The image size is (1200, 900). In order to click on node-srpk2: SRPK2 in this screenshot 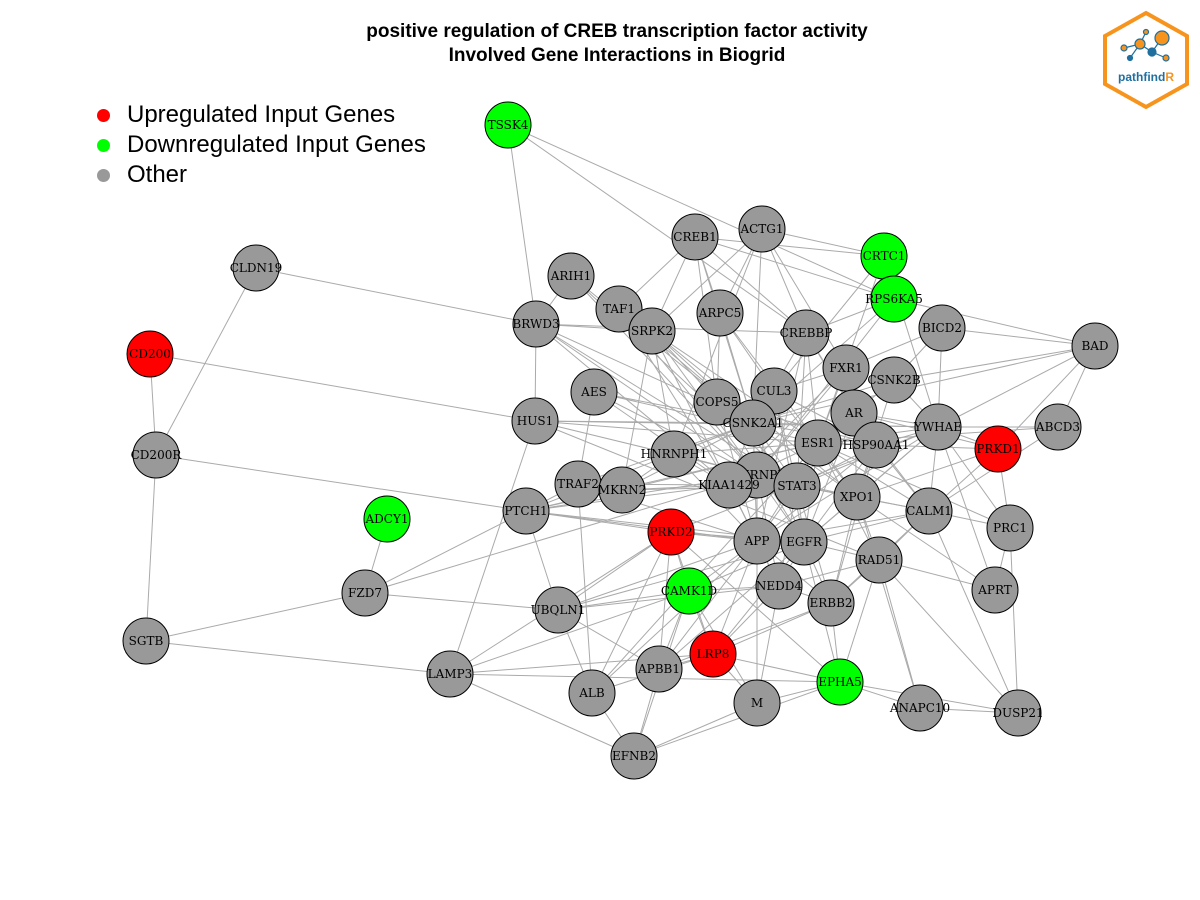, I will do `click(652, 331)`.